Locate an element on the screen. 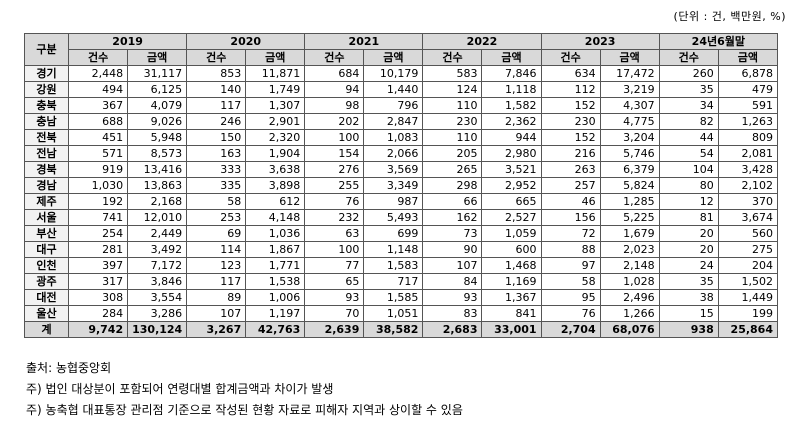  amount-cell: 944 is located at coordinates (511, 137).